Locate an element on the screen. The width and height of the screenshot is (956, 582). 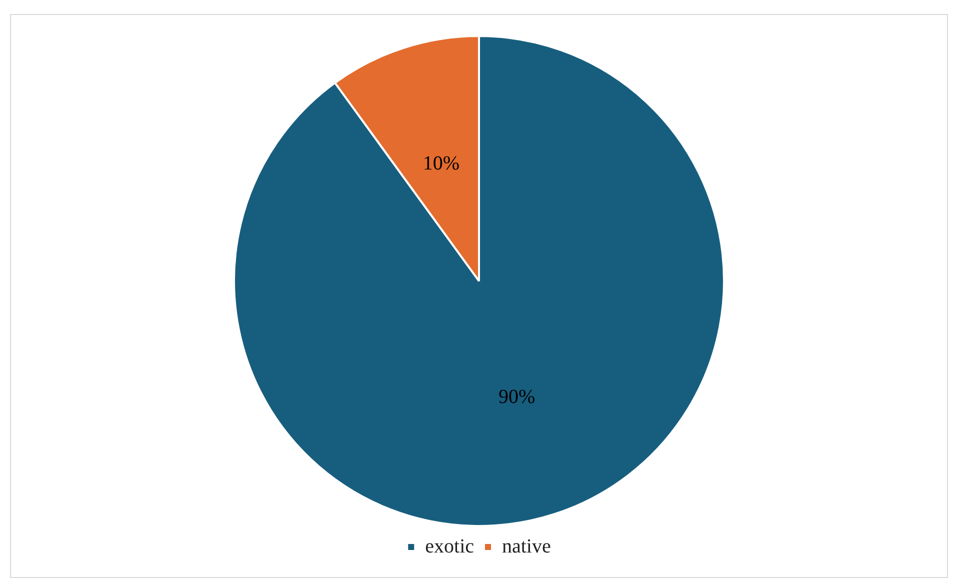
legend-label: exotic is located at coordinates (449, 546).